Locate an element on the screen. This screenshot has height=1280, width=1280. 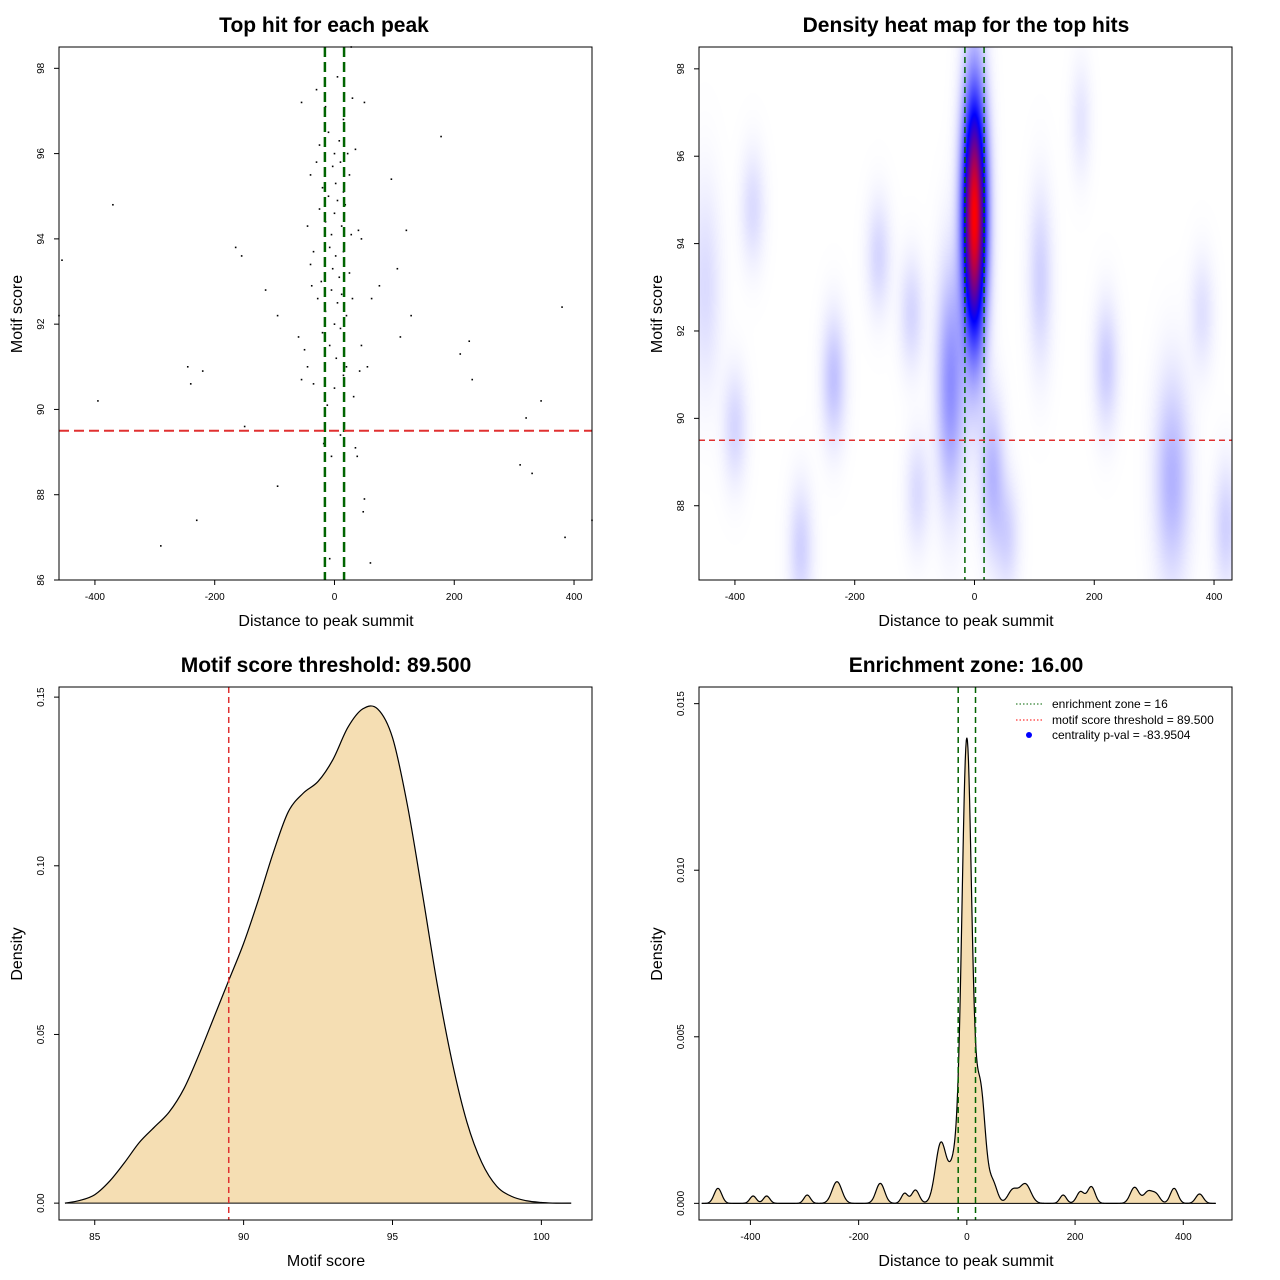
y-axis-label: Motif score is located at coordinates (657, 314).